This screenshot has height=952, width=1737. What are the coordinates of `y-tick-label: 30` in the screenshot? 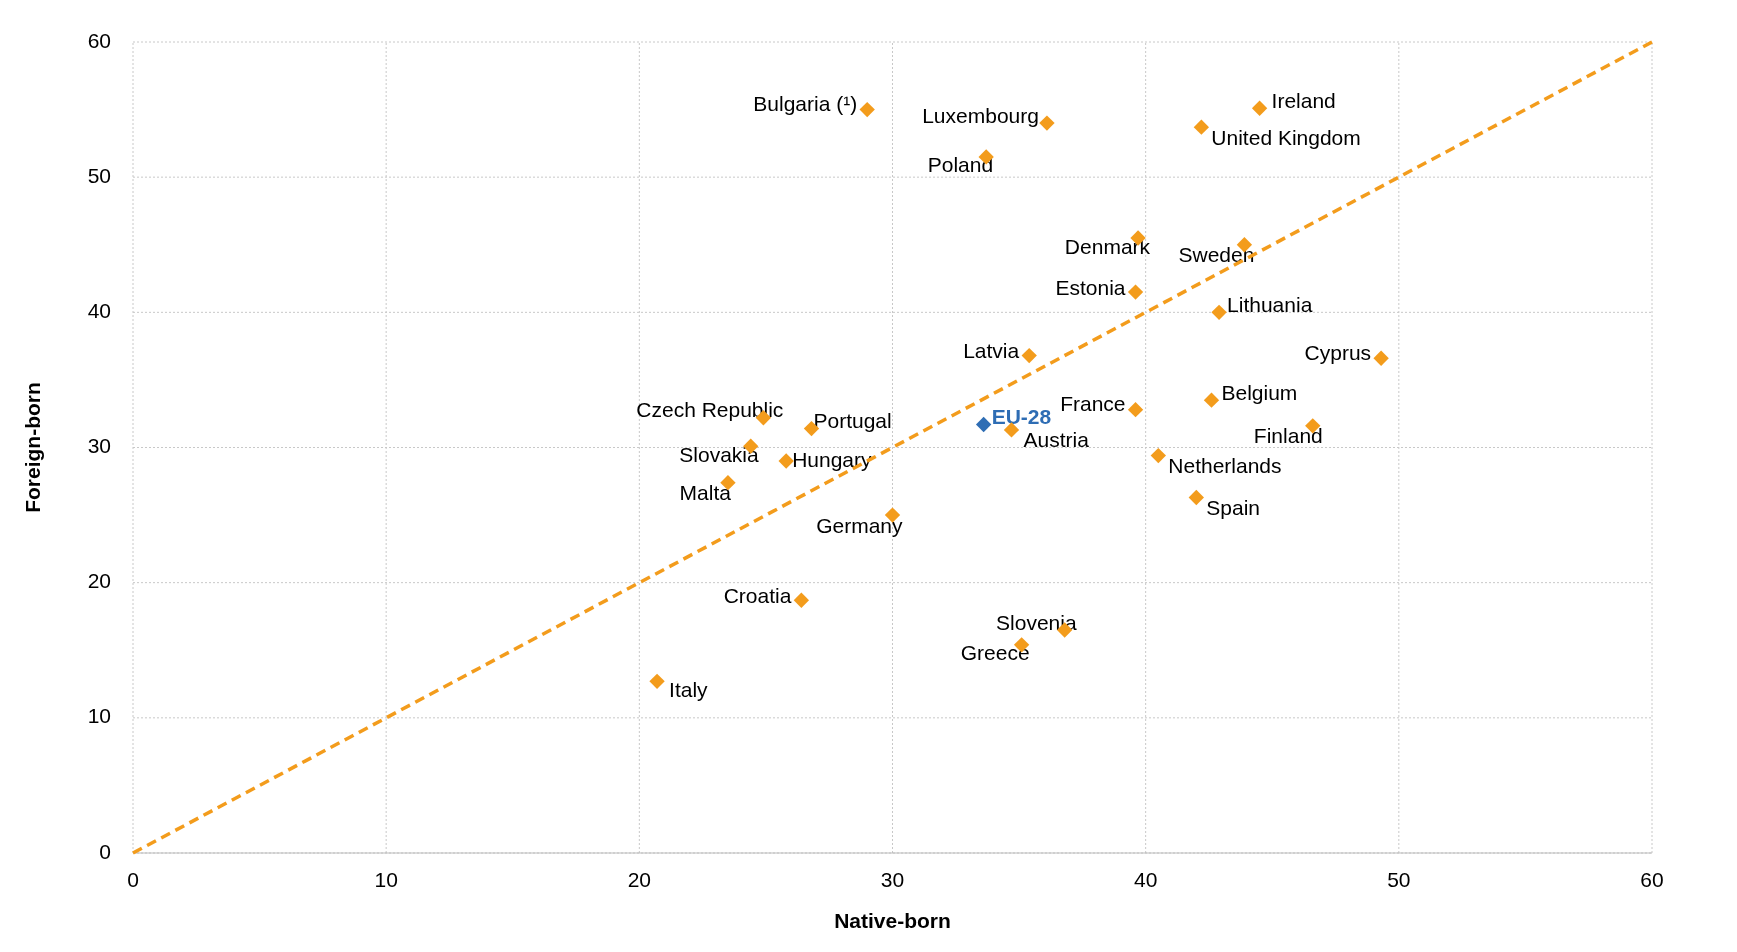 It's located at (99, 446).